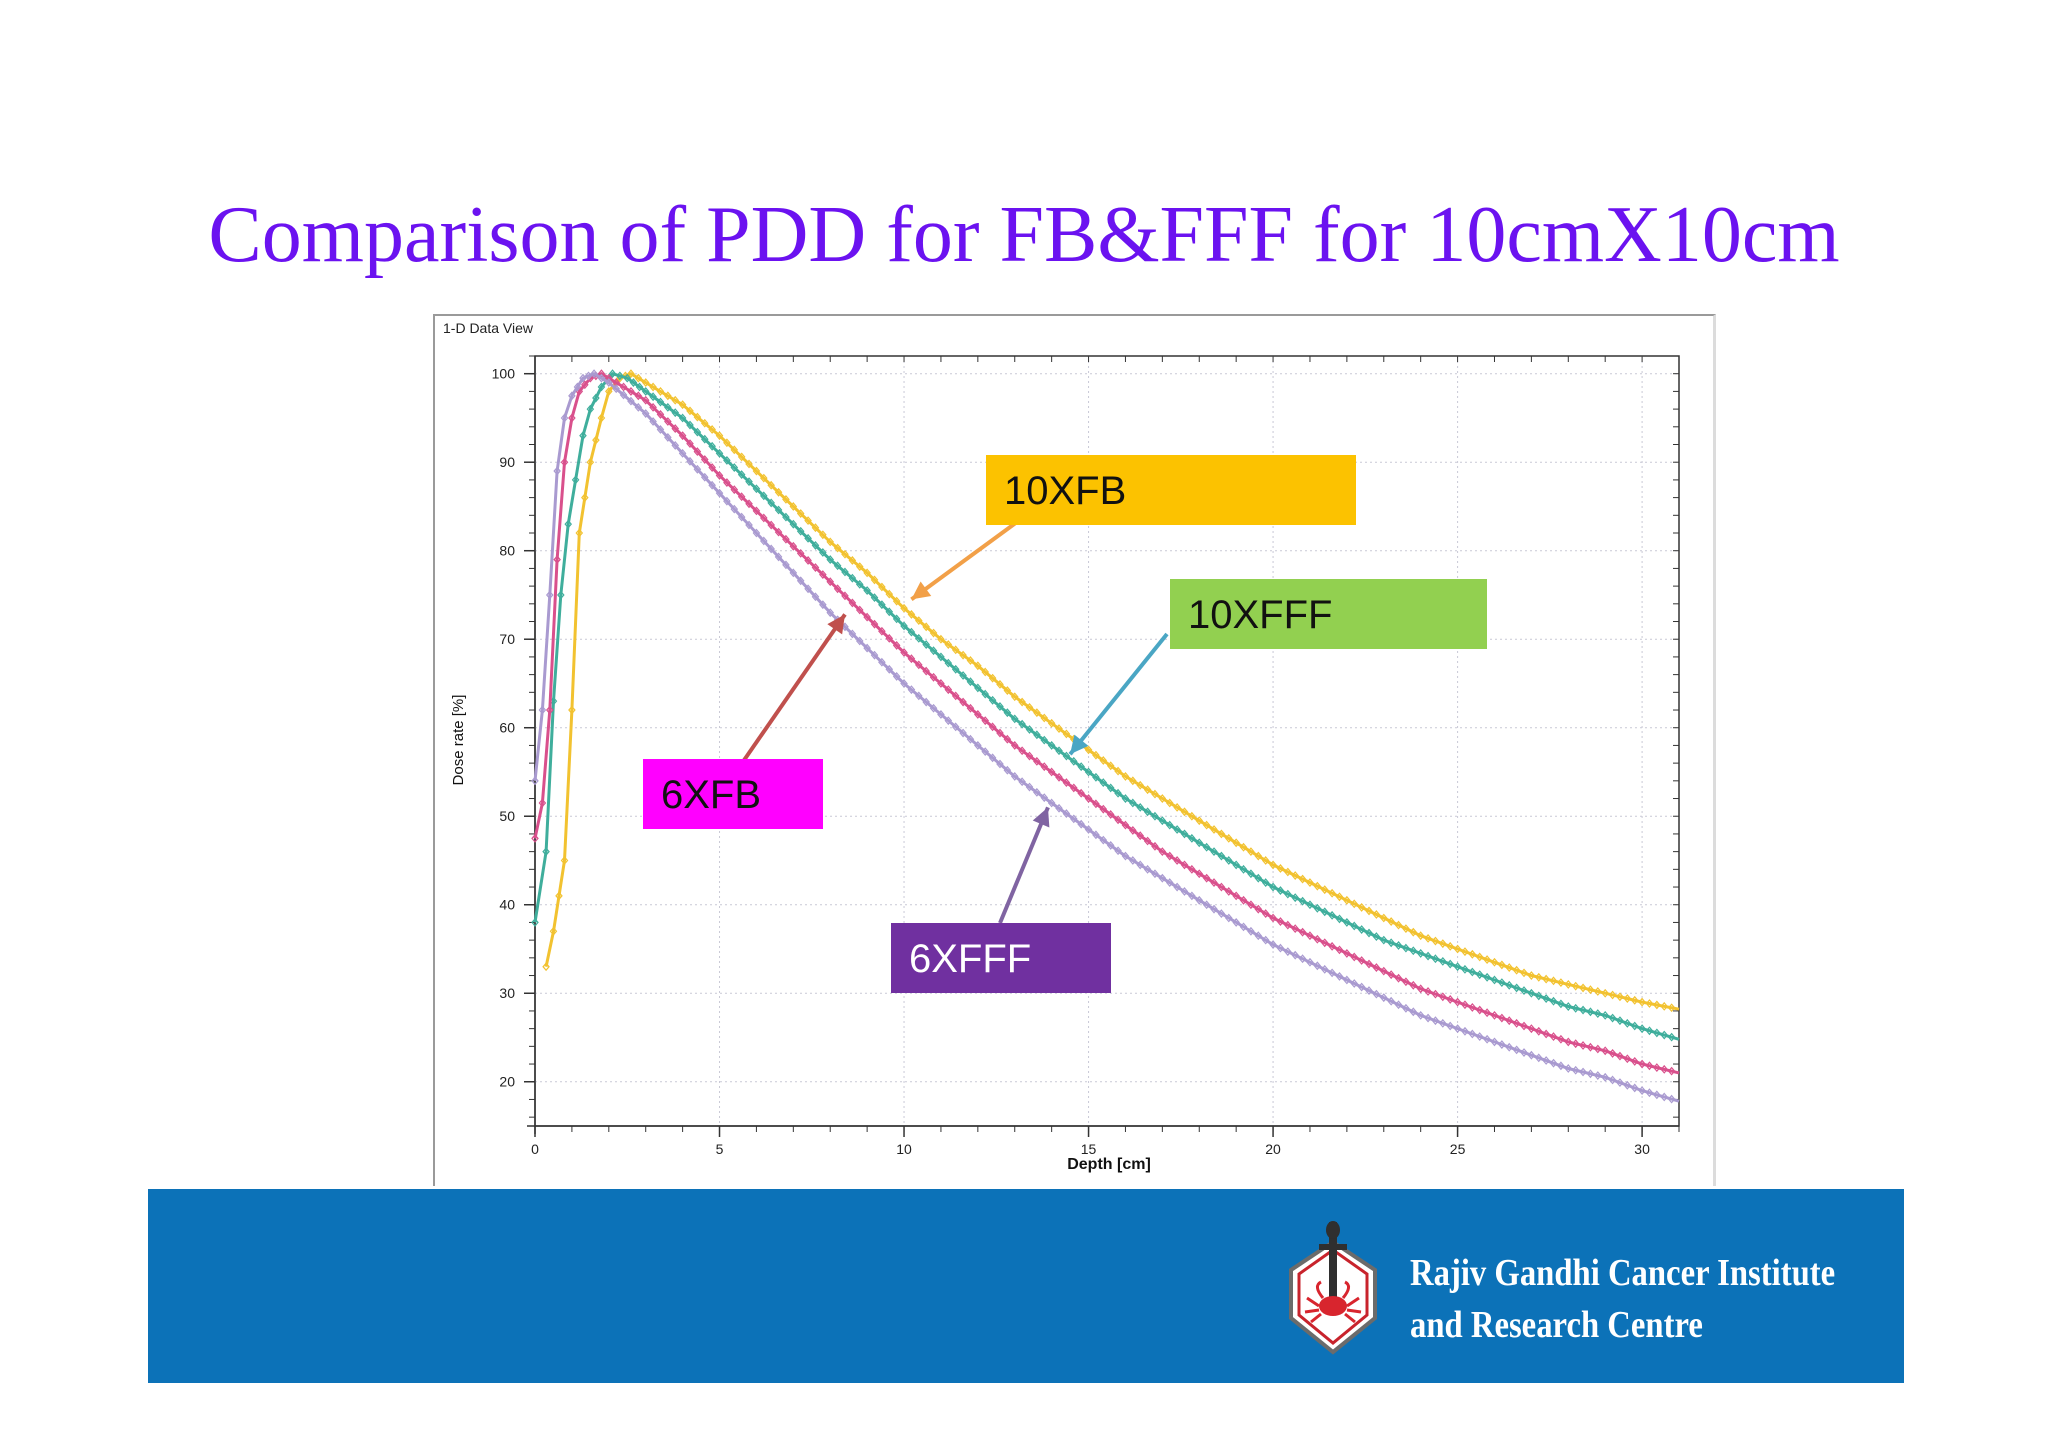  I want to click on institute-name-line2: and Research Centre, so click(1556, 1325).